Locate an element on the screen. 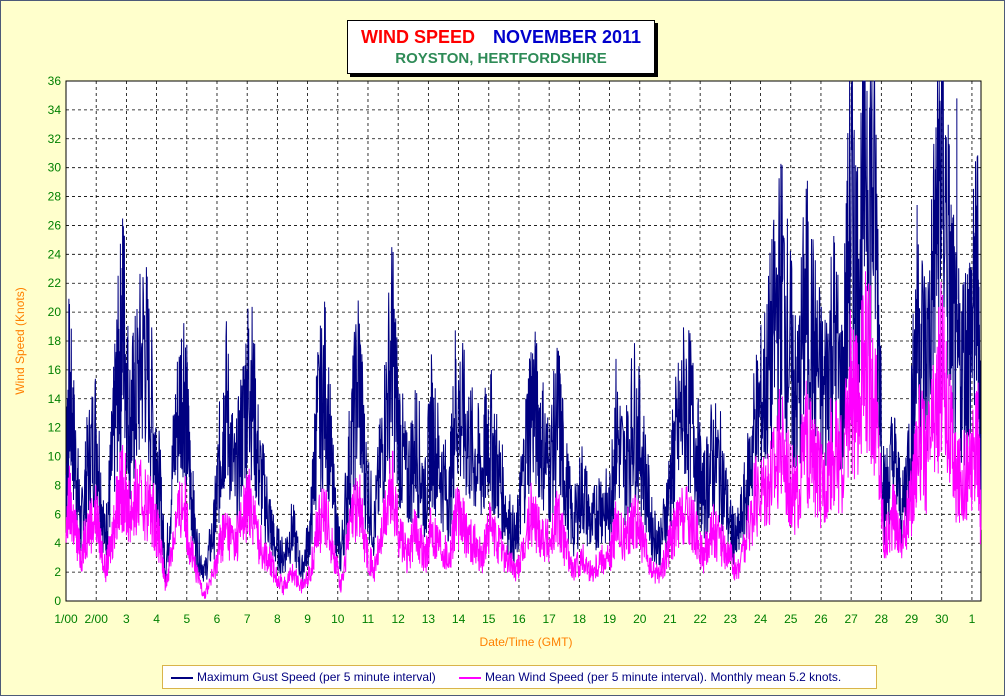  chart-subtitle: ROYSTON, HERTFORDSHIRE is located at coordinates (501, 58).